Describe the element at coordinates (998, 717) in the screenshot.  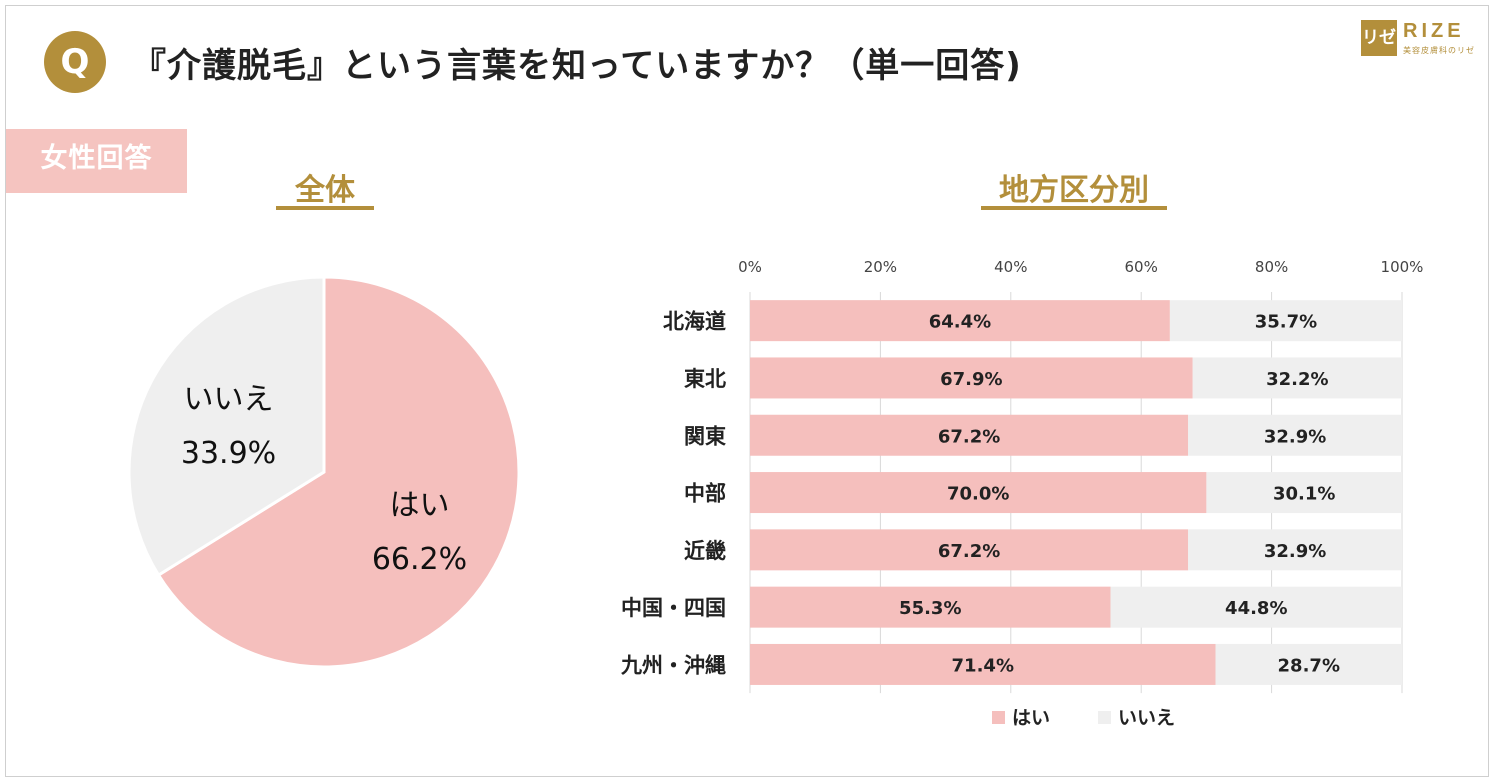
I see `legend-swatch-yes` at that location.